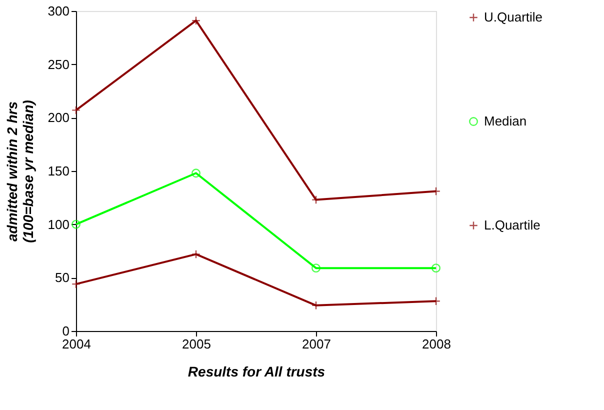 Image resolution: width=604 pixels, height=410 pixels. What do you see at coordinates (257, 372) in the screenshot?
I see `x-axis-title: Results for All trusts` at bounding box center [257, 372].